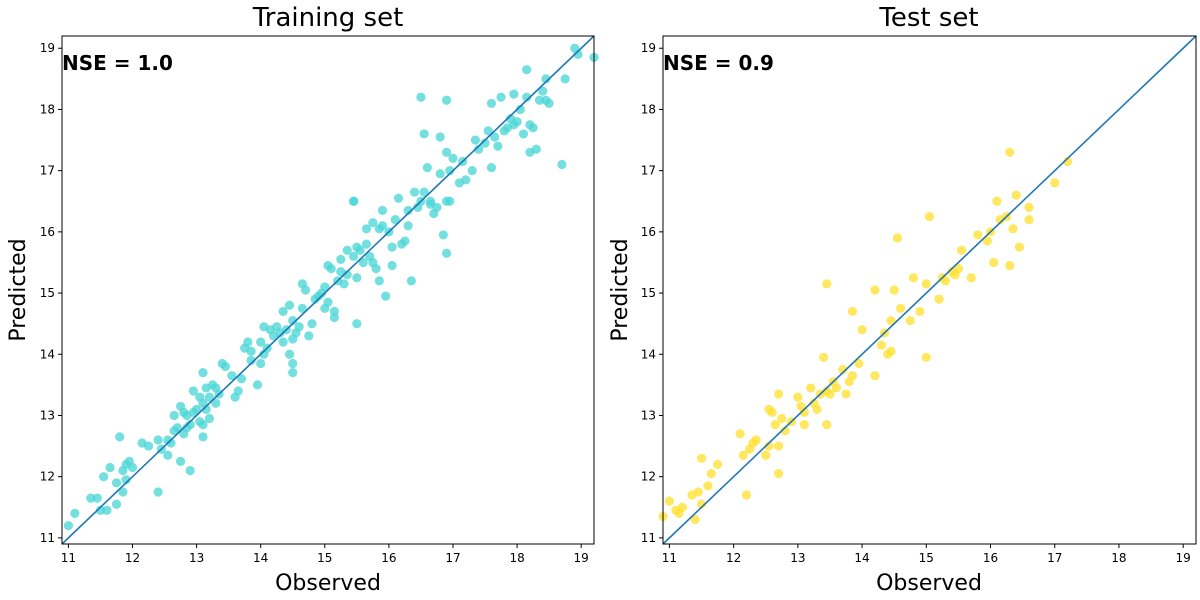 The height and width of the screenshot is (600, 1200). Describe the element at coordinates (652, 293) in the screenshot. I see `y-axis-ticks: 11 12 13 14 15 16 17 18 19` at that location.